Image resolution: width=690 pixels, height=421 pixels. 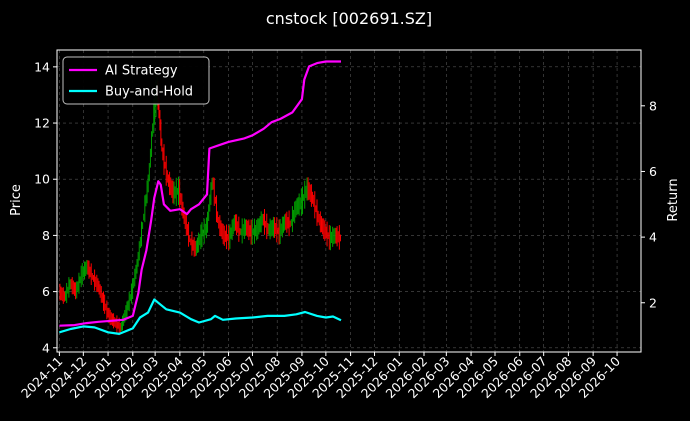 What do you see at coordinates (349, 18) in the screenshot?
I see `chart-title: cnstock [002691.SZ]` at bounding box center [349, 18].